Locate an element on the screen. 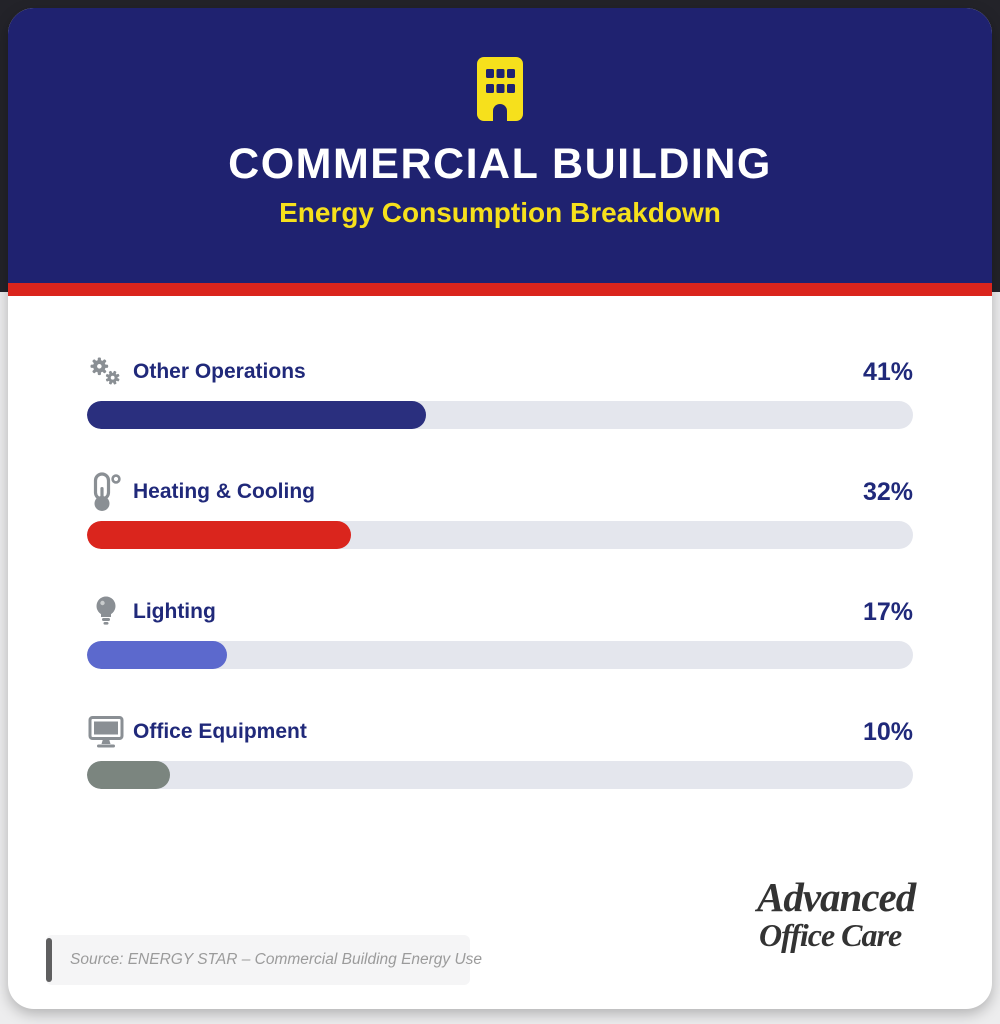 The width and height of the screenshot is (1000, 1024). bar-label: Office Equipment is located at coordinates (220, 731).